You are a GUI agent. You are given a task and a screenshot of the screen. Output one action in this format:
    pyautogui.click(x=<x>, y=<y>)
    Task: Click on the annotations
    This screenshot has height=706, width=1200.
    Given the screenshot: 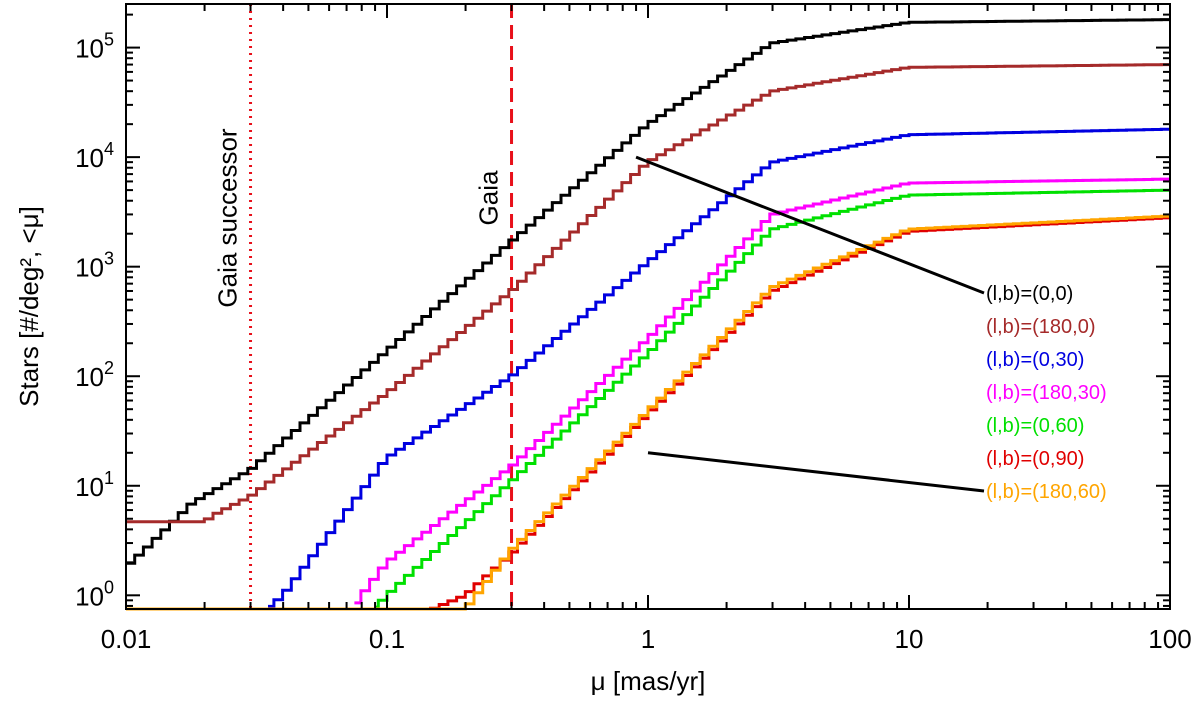 What is the action you would take?
    pyautogui.click(x=810, y=324)
    